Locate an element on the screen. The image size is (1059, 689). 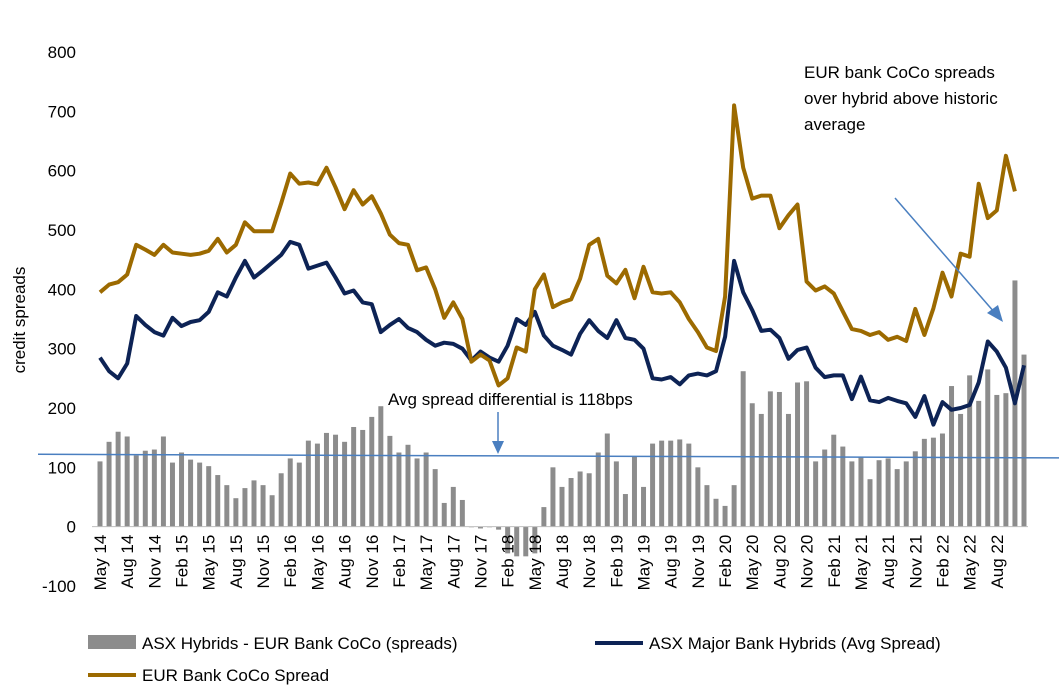
x-tick-label: Nov 17 is located at coordinates (480, 562).